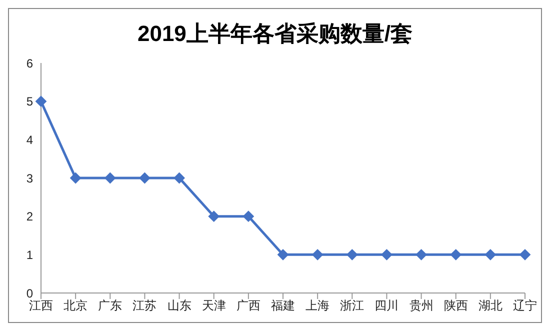  I want to click on y-tick-label: 2, so click(30, 217).